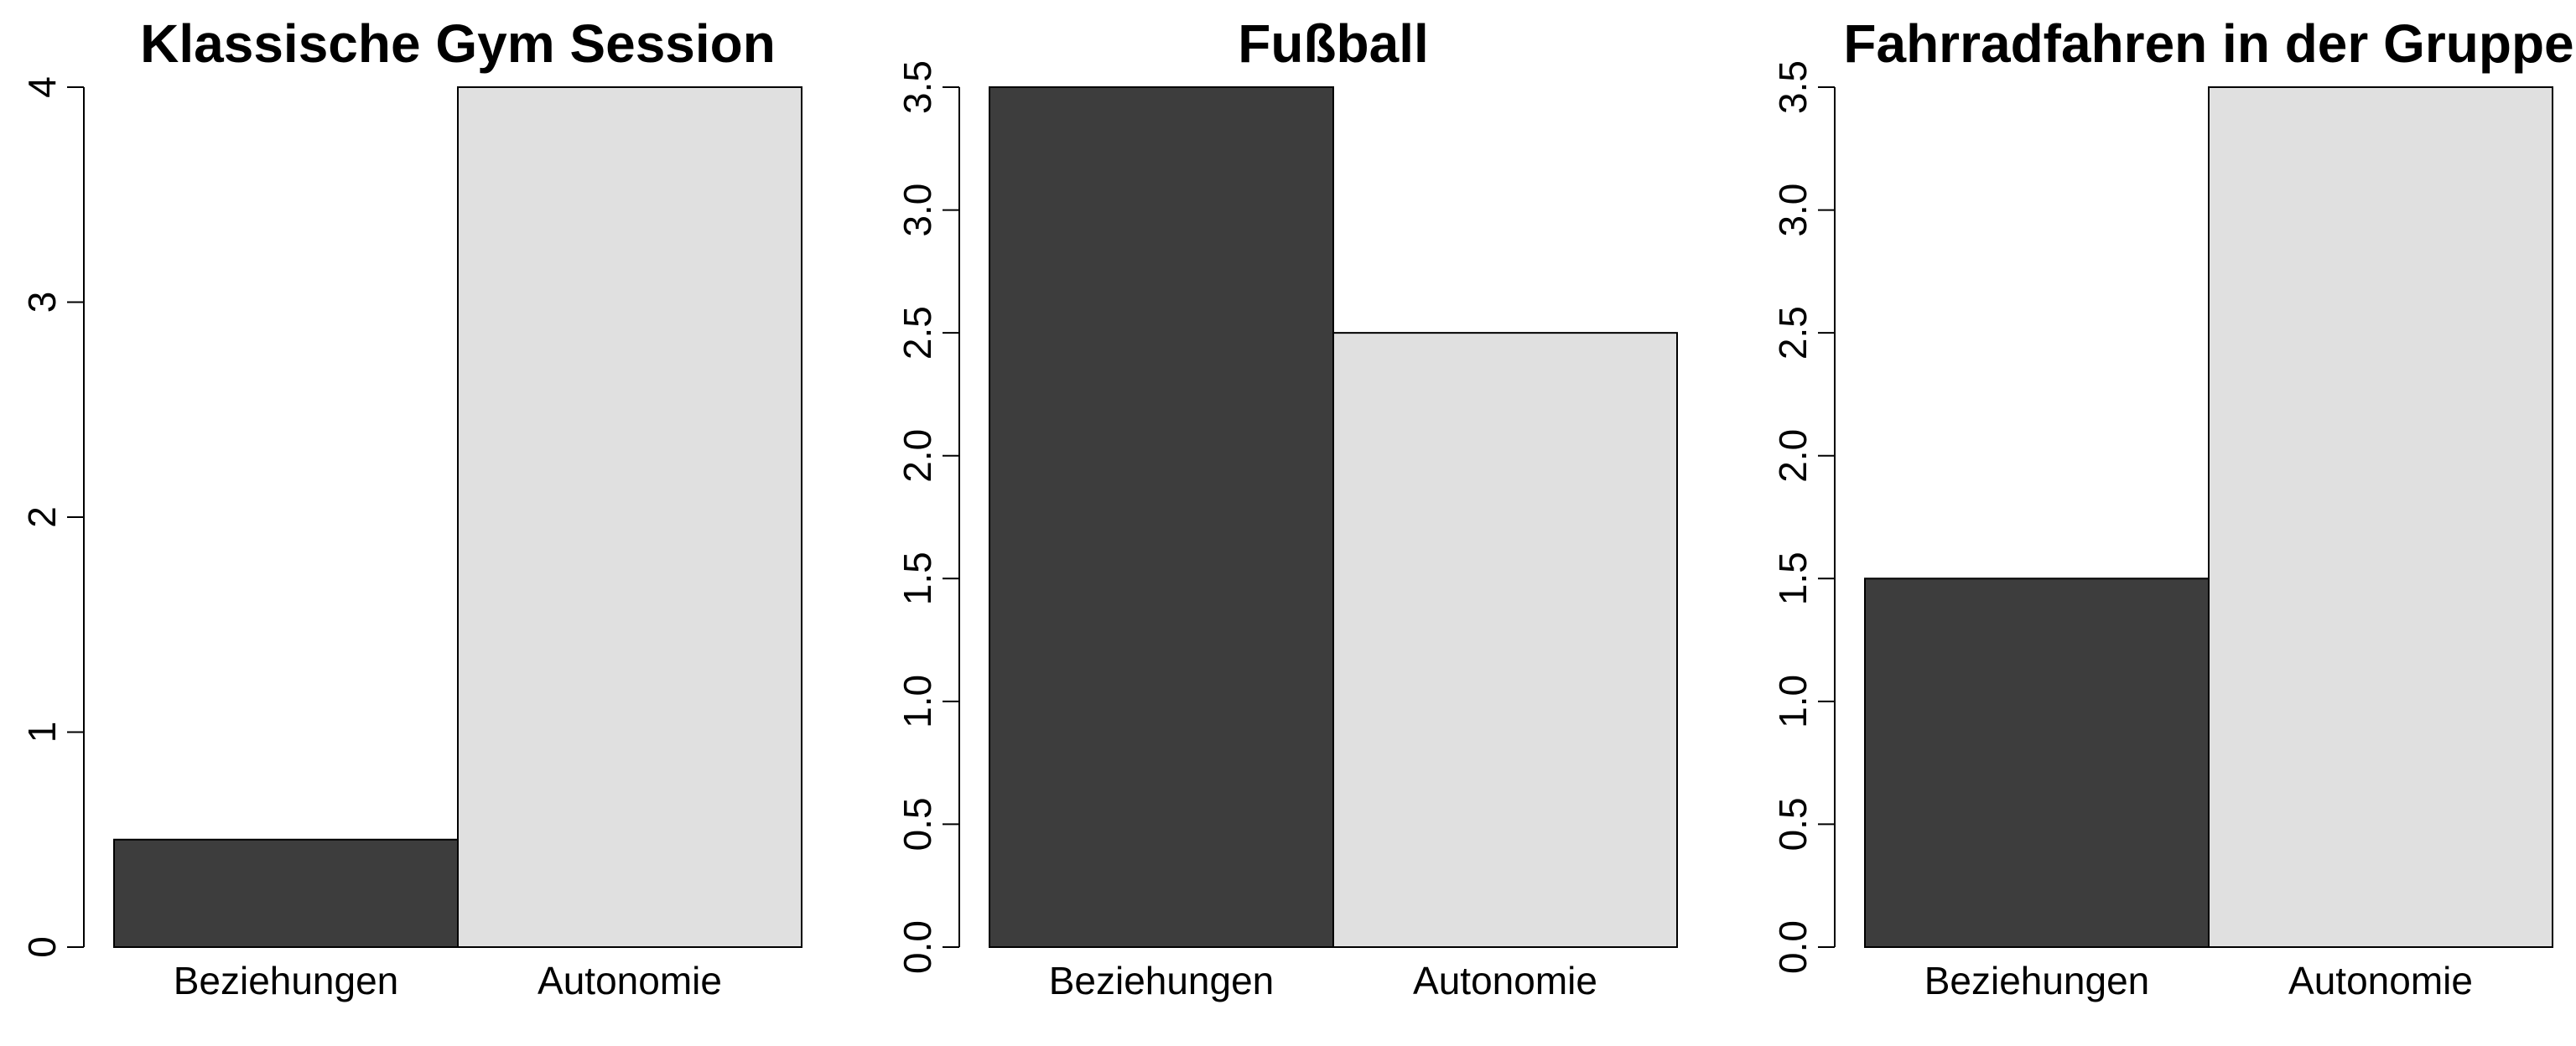  What do you see at coordinates (458, 43) in the screenshot?
I see `chart-title: Klassische Gym Session` at bounding box center [458, 43].